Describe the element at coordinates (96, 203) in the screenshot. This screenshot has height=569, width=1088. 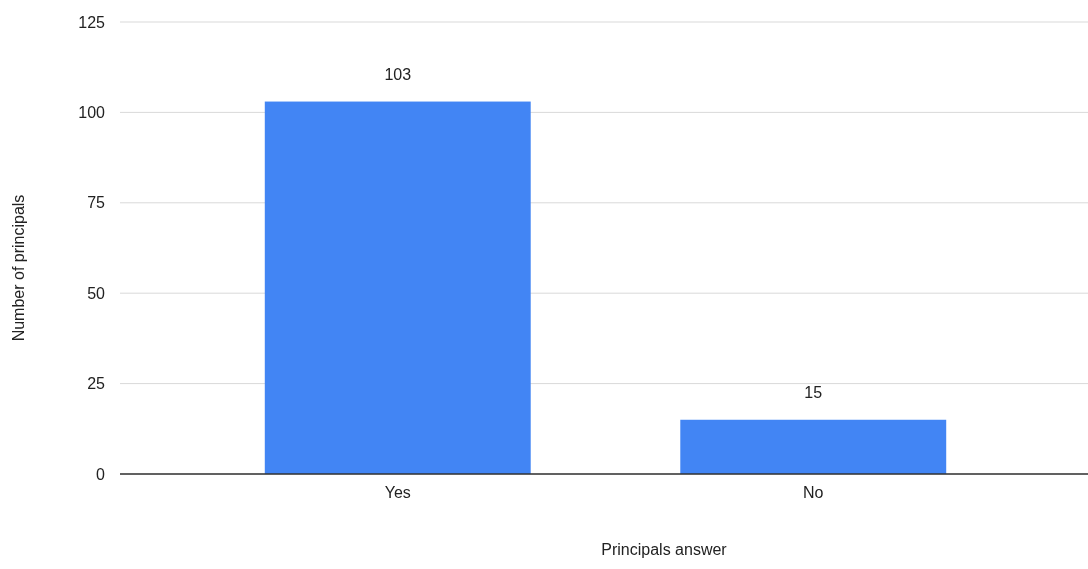
I see `y-tick-label: 75` at that location.